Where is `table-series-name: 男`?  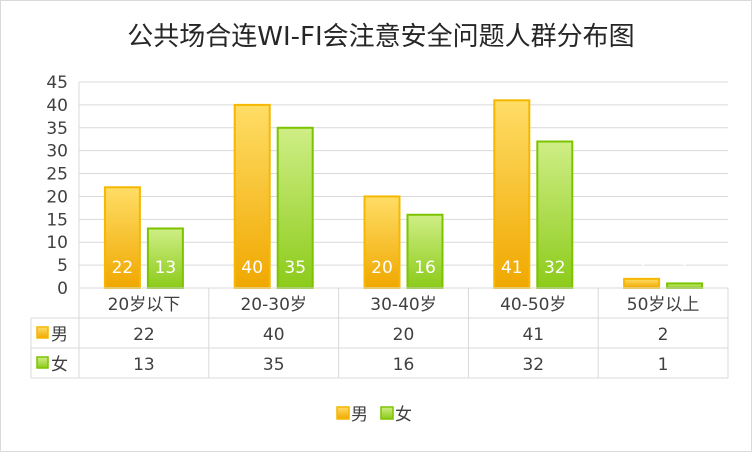 table-series-name: 男 is located at coordinates (59, 335).